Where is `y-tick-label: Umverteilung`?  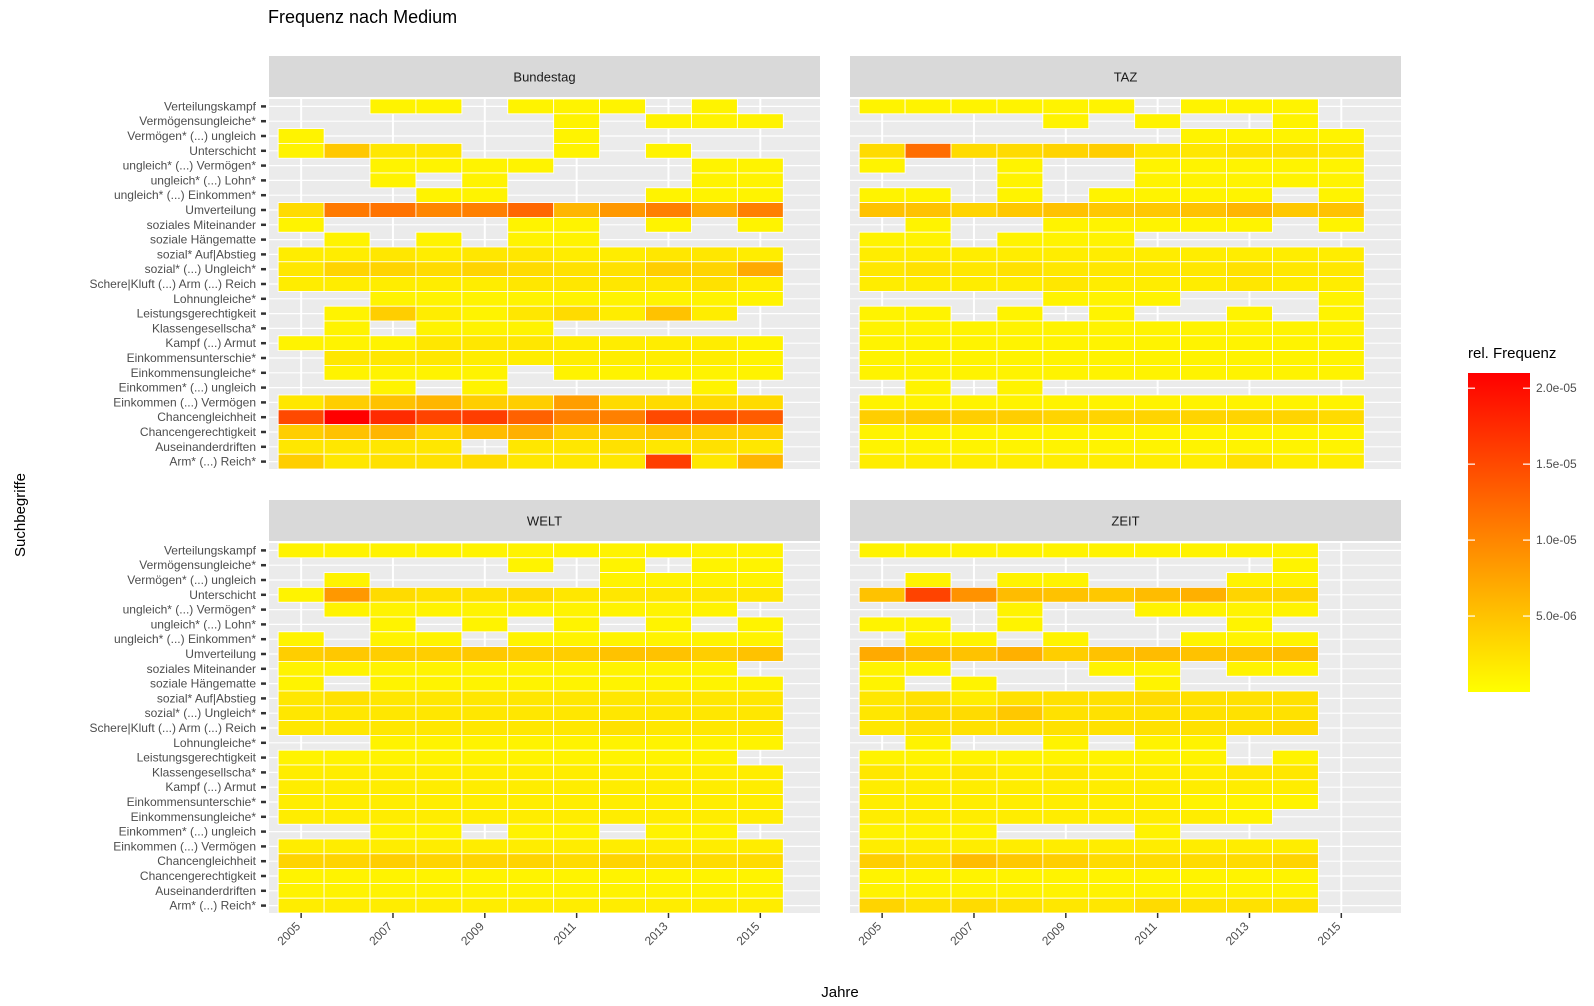
y-tick-label: Umverteilung is located at coordinates (220, 210).